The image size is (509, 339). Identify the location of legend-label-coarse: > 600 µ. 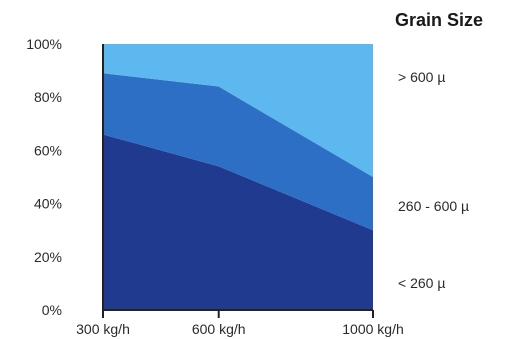
(421, 77).